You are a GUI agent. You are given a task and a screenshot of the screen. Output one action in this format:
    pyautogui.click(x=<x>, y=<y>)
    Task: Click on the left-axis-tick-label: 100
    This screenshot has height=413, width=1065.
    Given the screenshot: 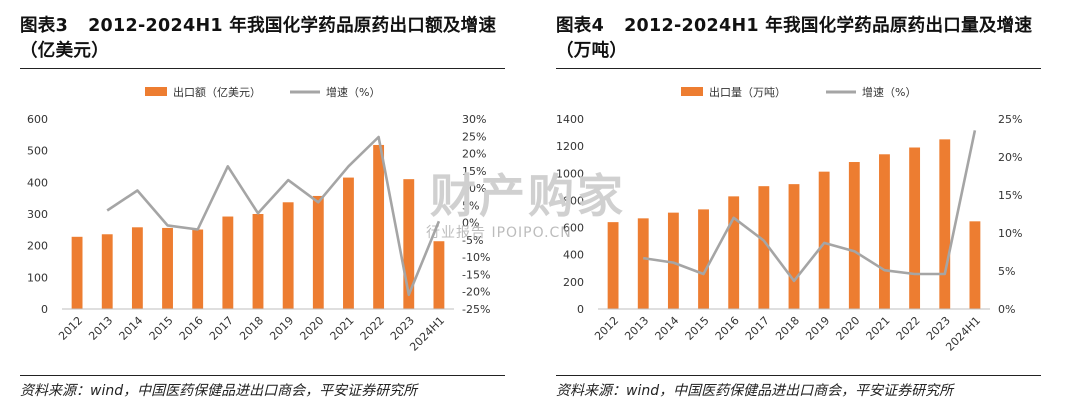 What is the action you would take?
    pyautogui.click(x=37, y=277)
    